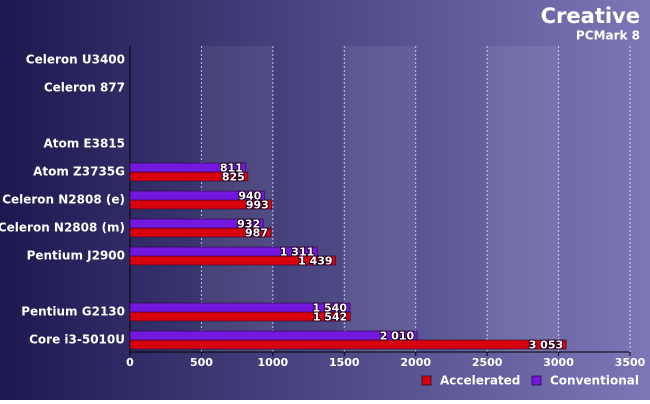  I want to click on x-tick-label: 0, so click(130, 362).